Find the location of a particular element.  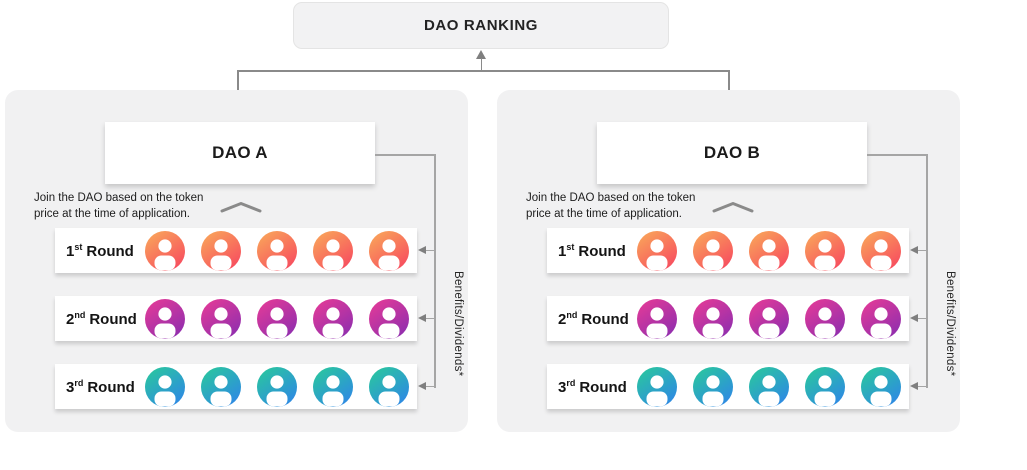

dao-b-title-box: DAO B is located at coordinates (732, 153).